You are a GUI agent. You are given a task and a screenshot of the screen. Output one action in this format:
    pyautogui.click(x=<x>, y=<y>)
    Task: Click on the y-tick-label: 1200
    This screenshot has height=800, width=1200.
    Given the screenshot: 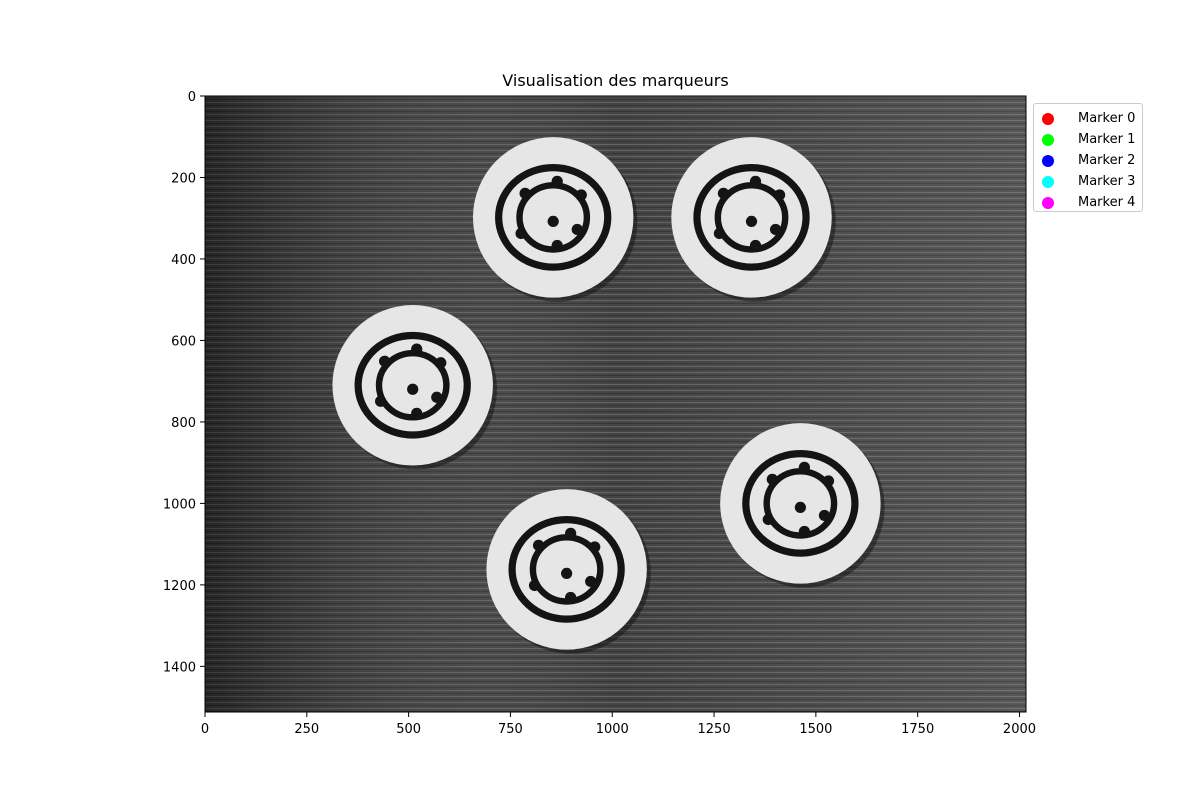 What is the action you would take?
    pyautogui.click(x=179, y=586)
    